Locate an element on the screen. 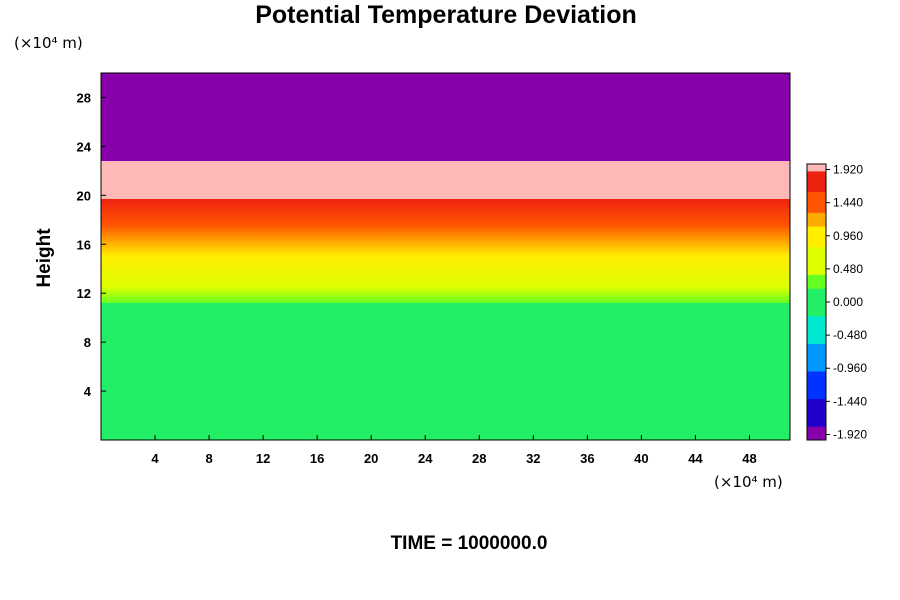  y-tick-label: 16 is located at coordinates (84, 244).